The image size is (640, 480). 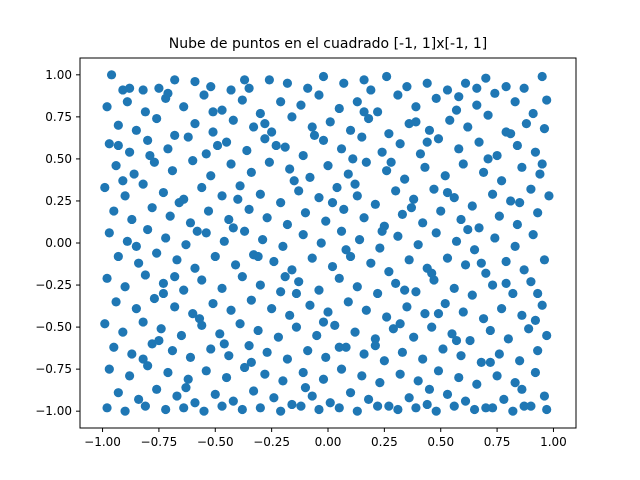 I want to click on y-tick-label: −0.50, so click(x=53, y=327).